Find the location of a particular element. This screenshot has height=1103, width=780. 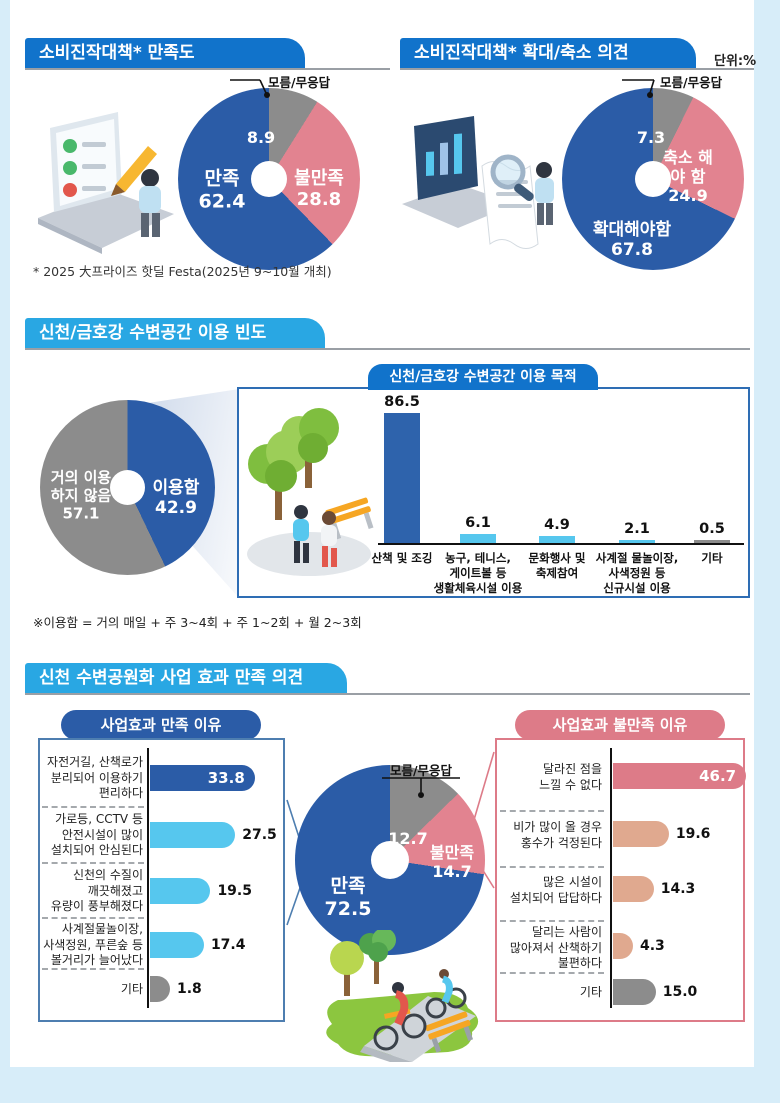

slice-label-unknown: 7.3 is located at coordinates (651, 137).